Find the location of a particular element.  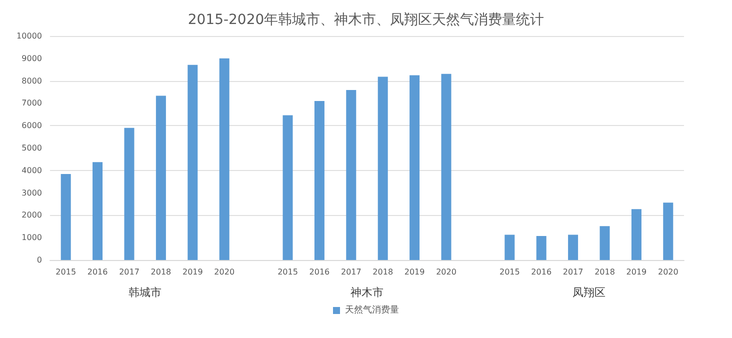

y-tick-label: 0 is located at coordinates (39, 260).